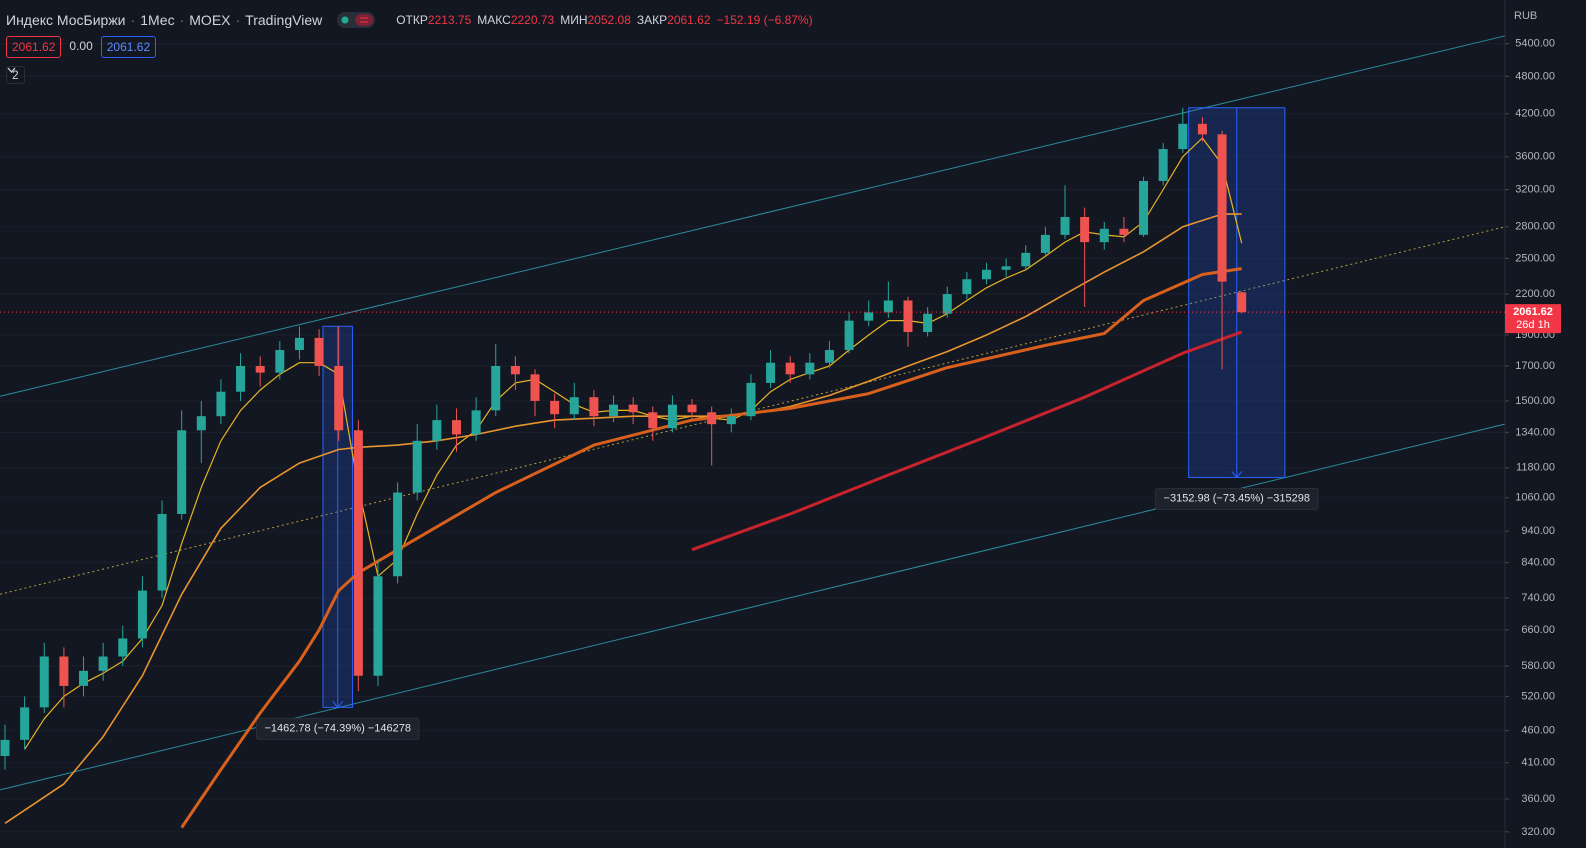  I want to click on y-tick-label: 2800.00, so click(1535, 227).